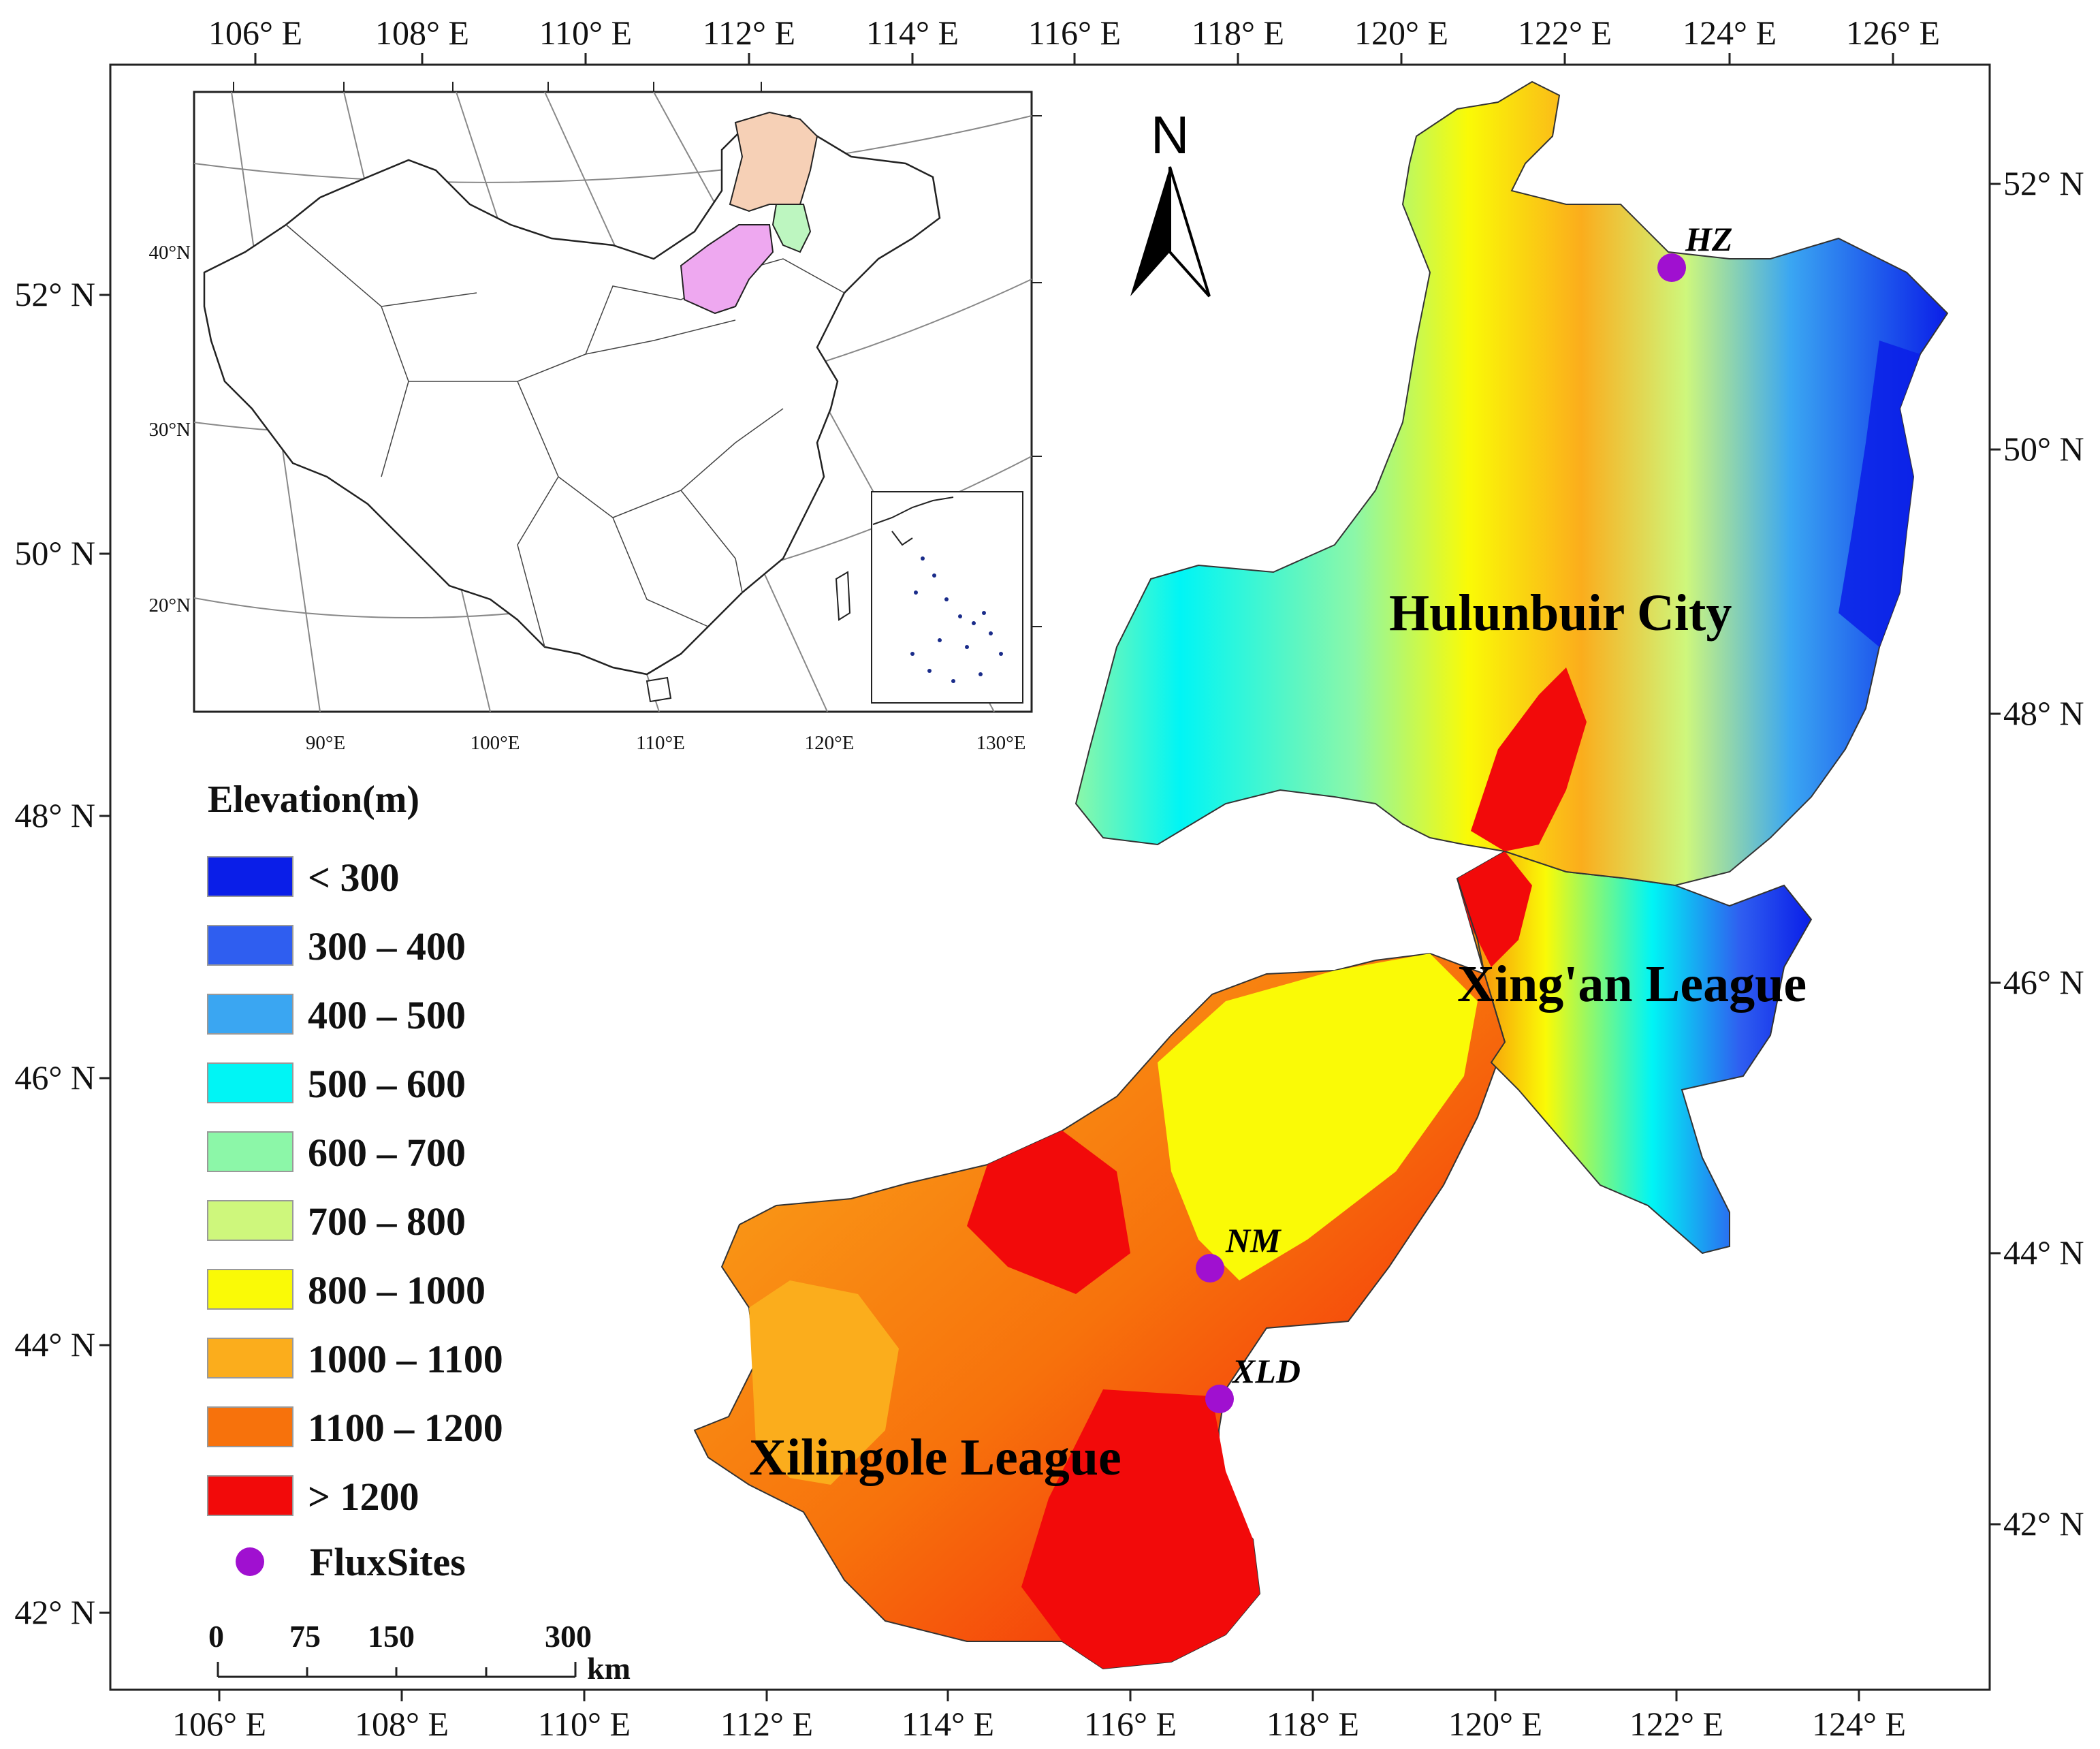 Image resolution: width=2100 pixels, height=1749 pixels. What do you see at coordinates (957, 620) in the screenshot?
I see `inset-south-sea-islands` at bounding box center [957, 620].